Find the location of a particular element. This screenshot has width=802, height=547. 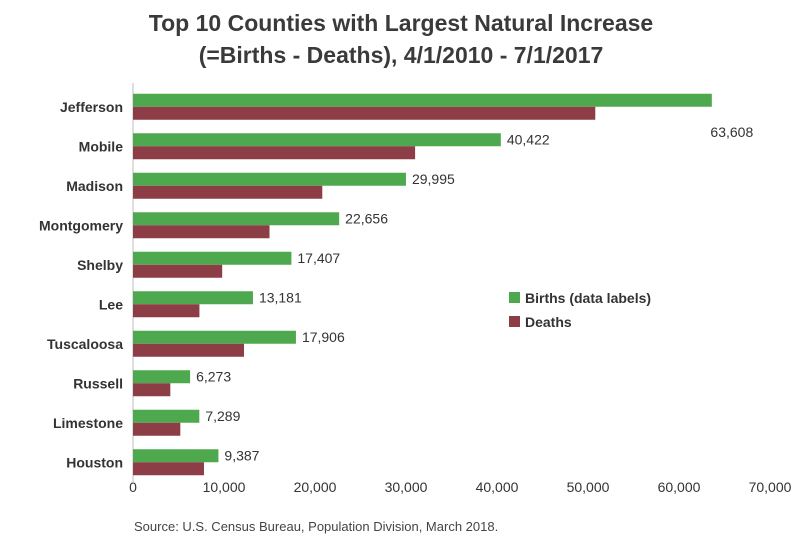

births-data-label: 29,995 is located at coordinates (433, 179).